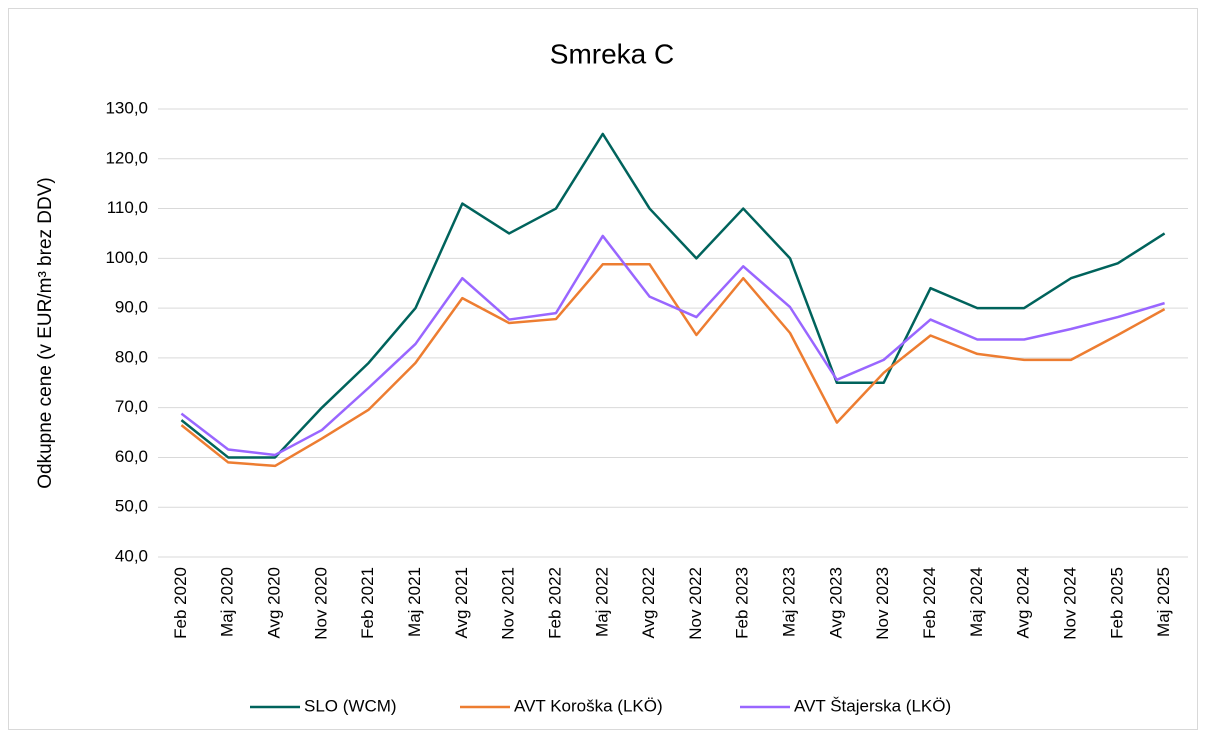 The image size is (1206, 737). Describe the element at coordinates (461, 603) in the screenshot. I see `x-tick-label: Avg 2021` at that location.